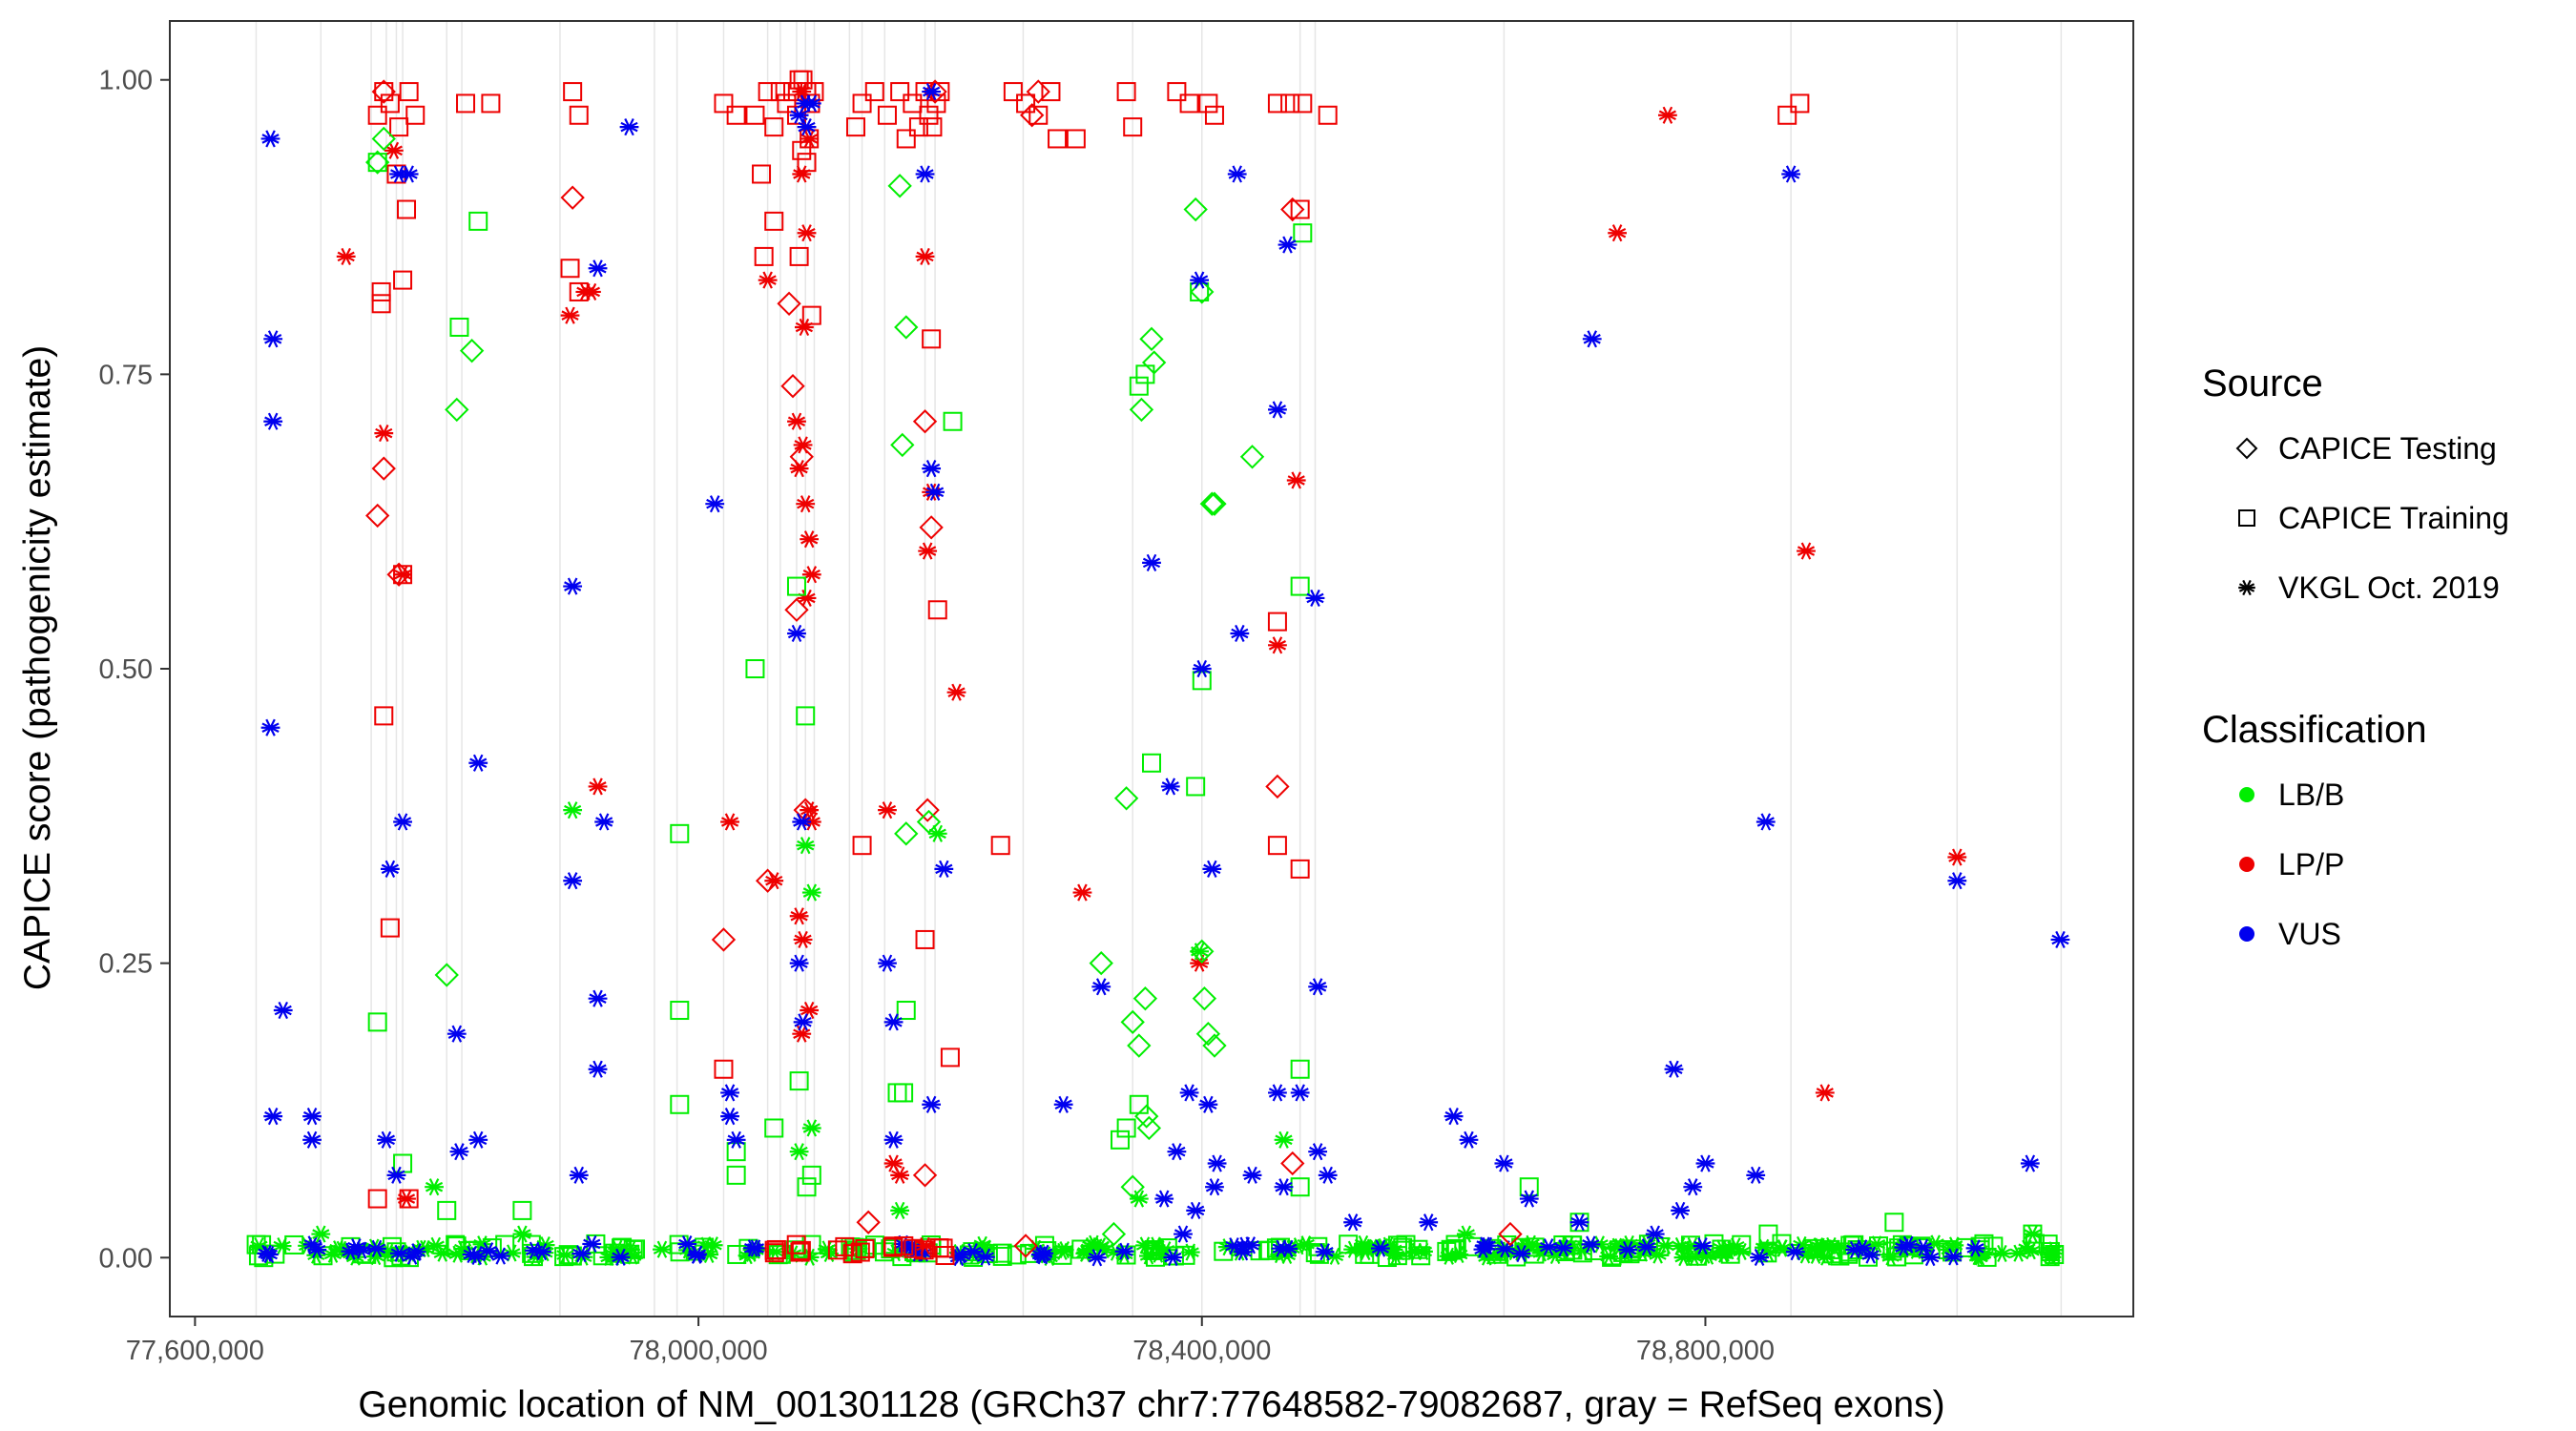  I want to click on y-tick-label: 0.50, so click(126, 669).